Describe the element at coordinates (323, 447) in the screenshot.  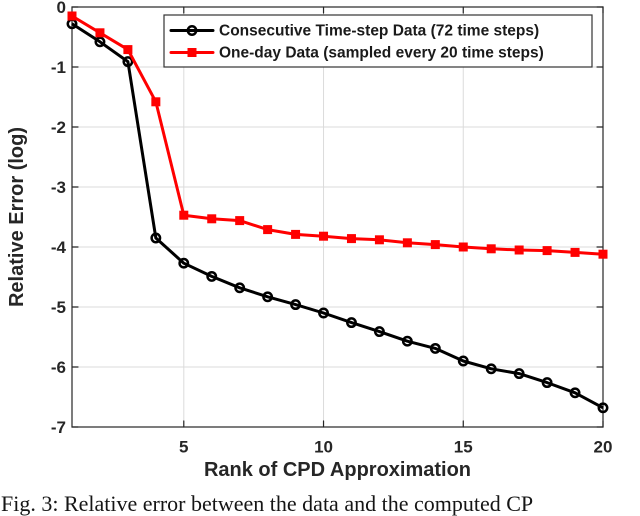
I see `svg-text: 10` at that location.